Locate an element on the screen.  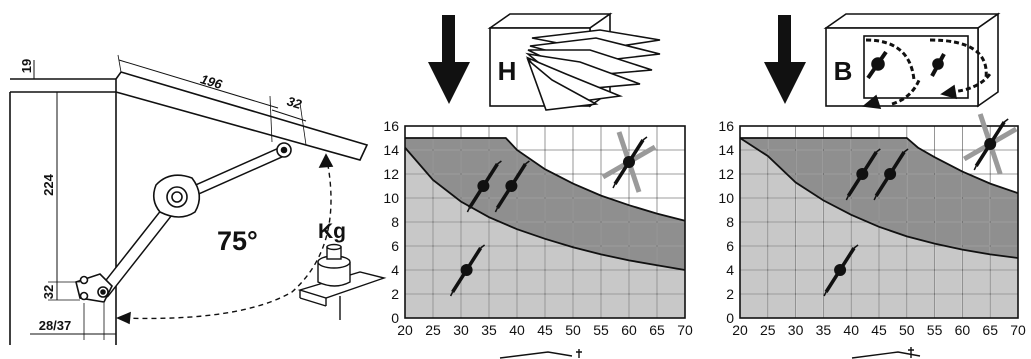
panel-letter: H is located at coordinates (507, 71).